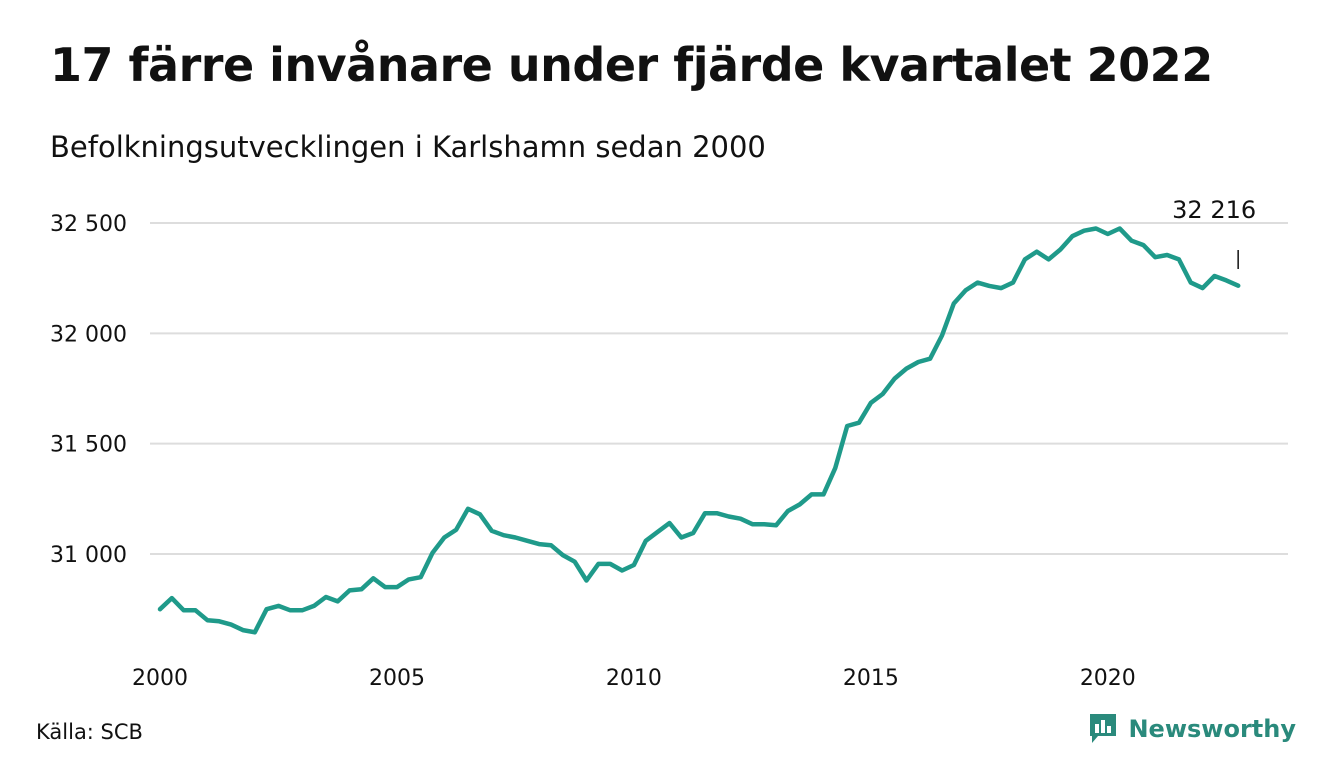 Image resolution: width=1340 pixels, height=780 pixels. I want to click on x-tick-label: 2010, so click(634, 678).